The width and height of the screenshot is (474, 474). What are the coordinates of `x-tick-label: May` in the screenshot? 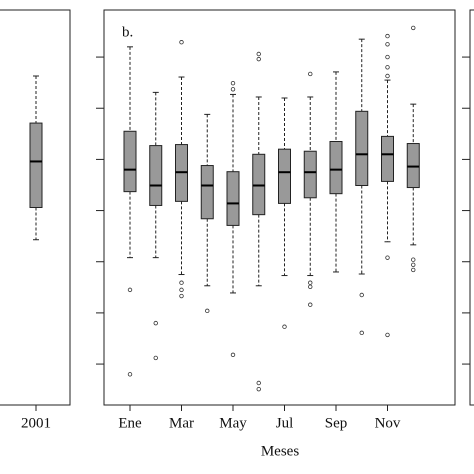 It's located at (233, 423).